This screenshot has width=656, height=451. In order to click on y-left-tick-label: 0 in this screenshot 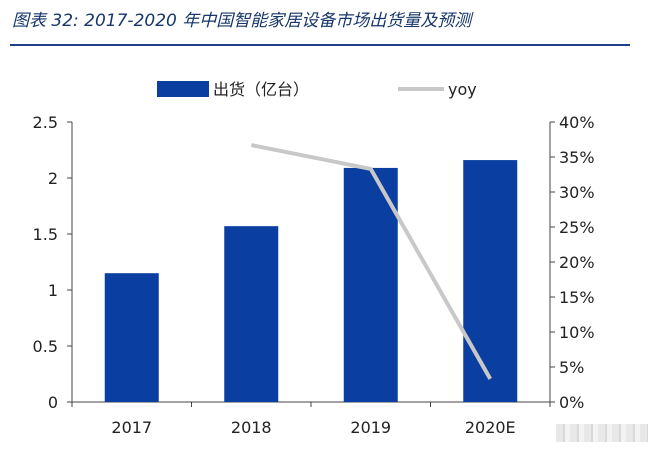, I will do `click(53, 402)`.